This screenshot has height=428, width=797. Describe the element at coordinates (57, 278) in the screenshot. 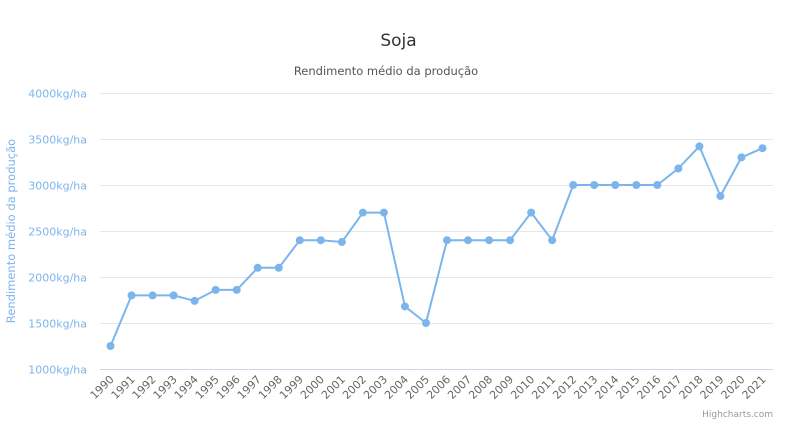

I see `y-tick-label-2000: 2000kg/ha` at that location.